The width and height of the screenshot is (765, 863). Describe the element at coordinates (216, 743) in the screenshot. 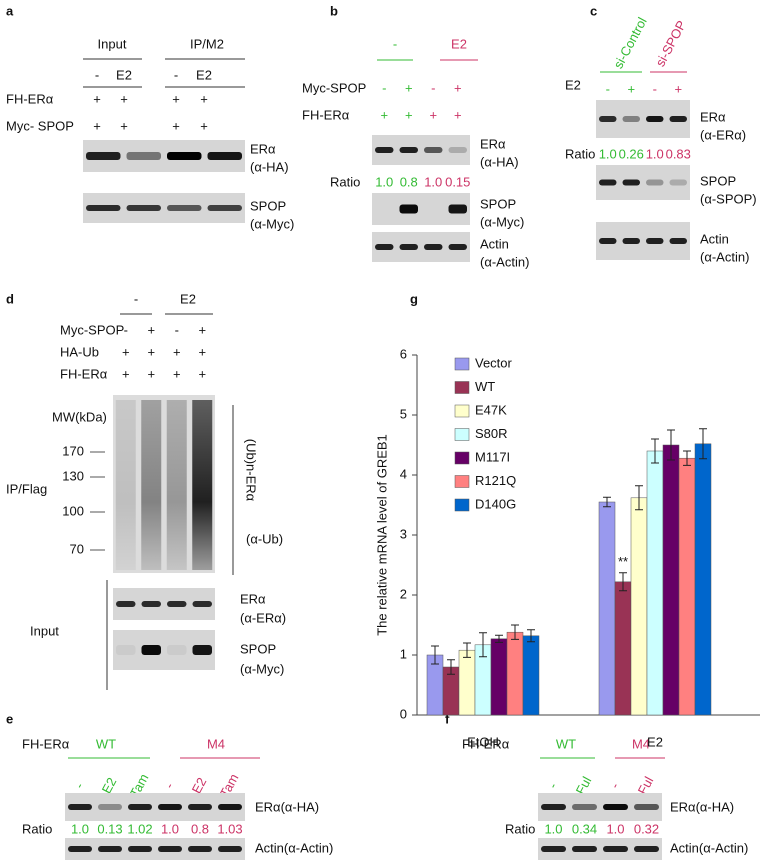

I see `label: M4` at that location.